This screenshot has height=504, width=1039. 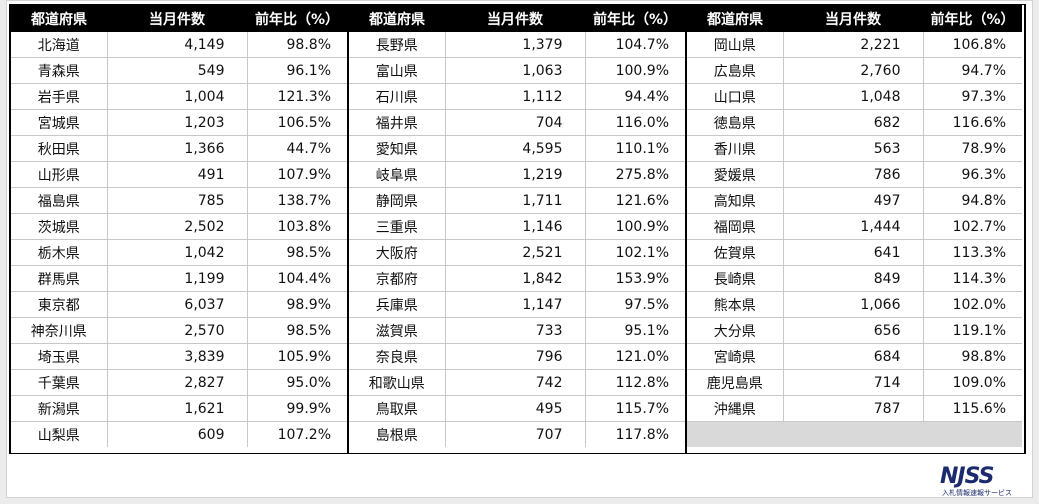 I want to click on prefecture-cell: 三重県, so click(x=397, y=226).